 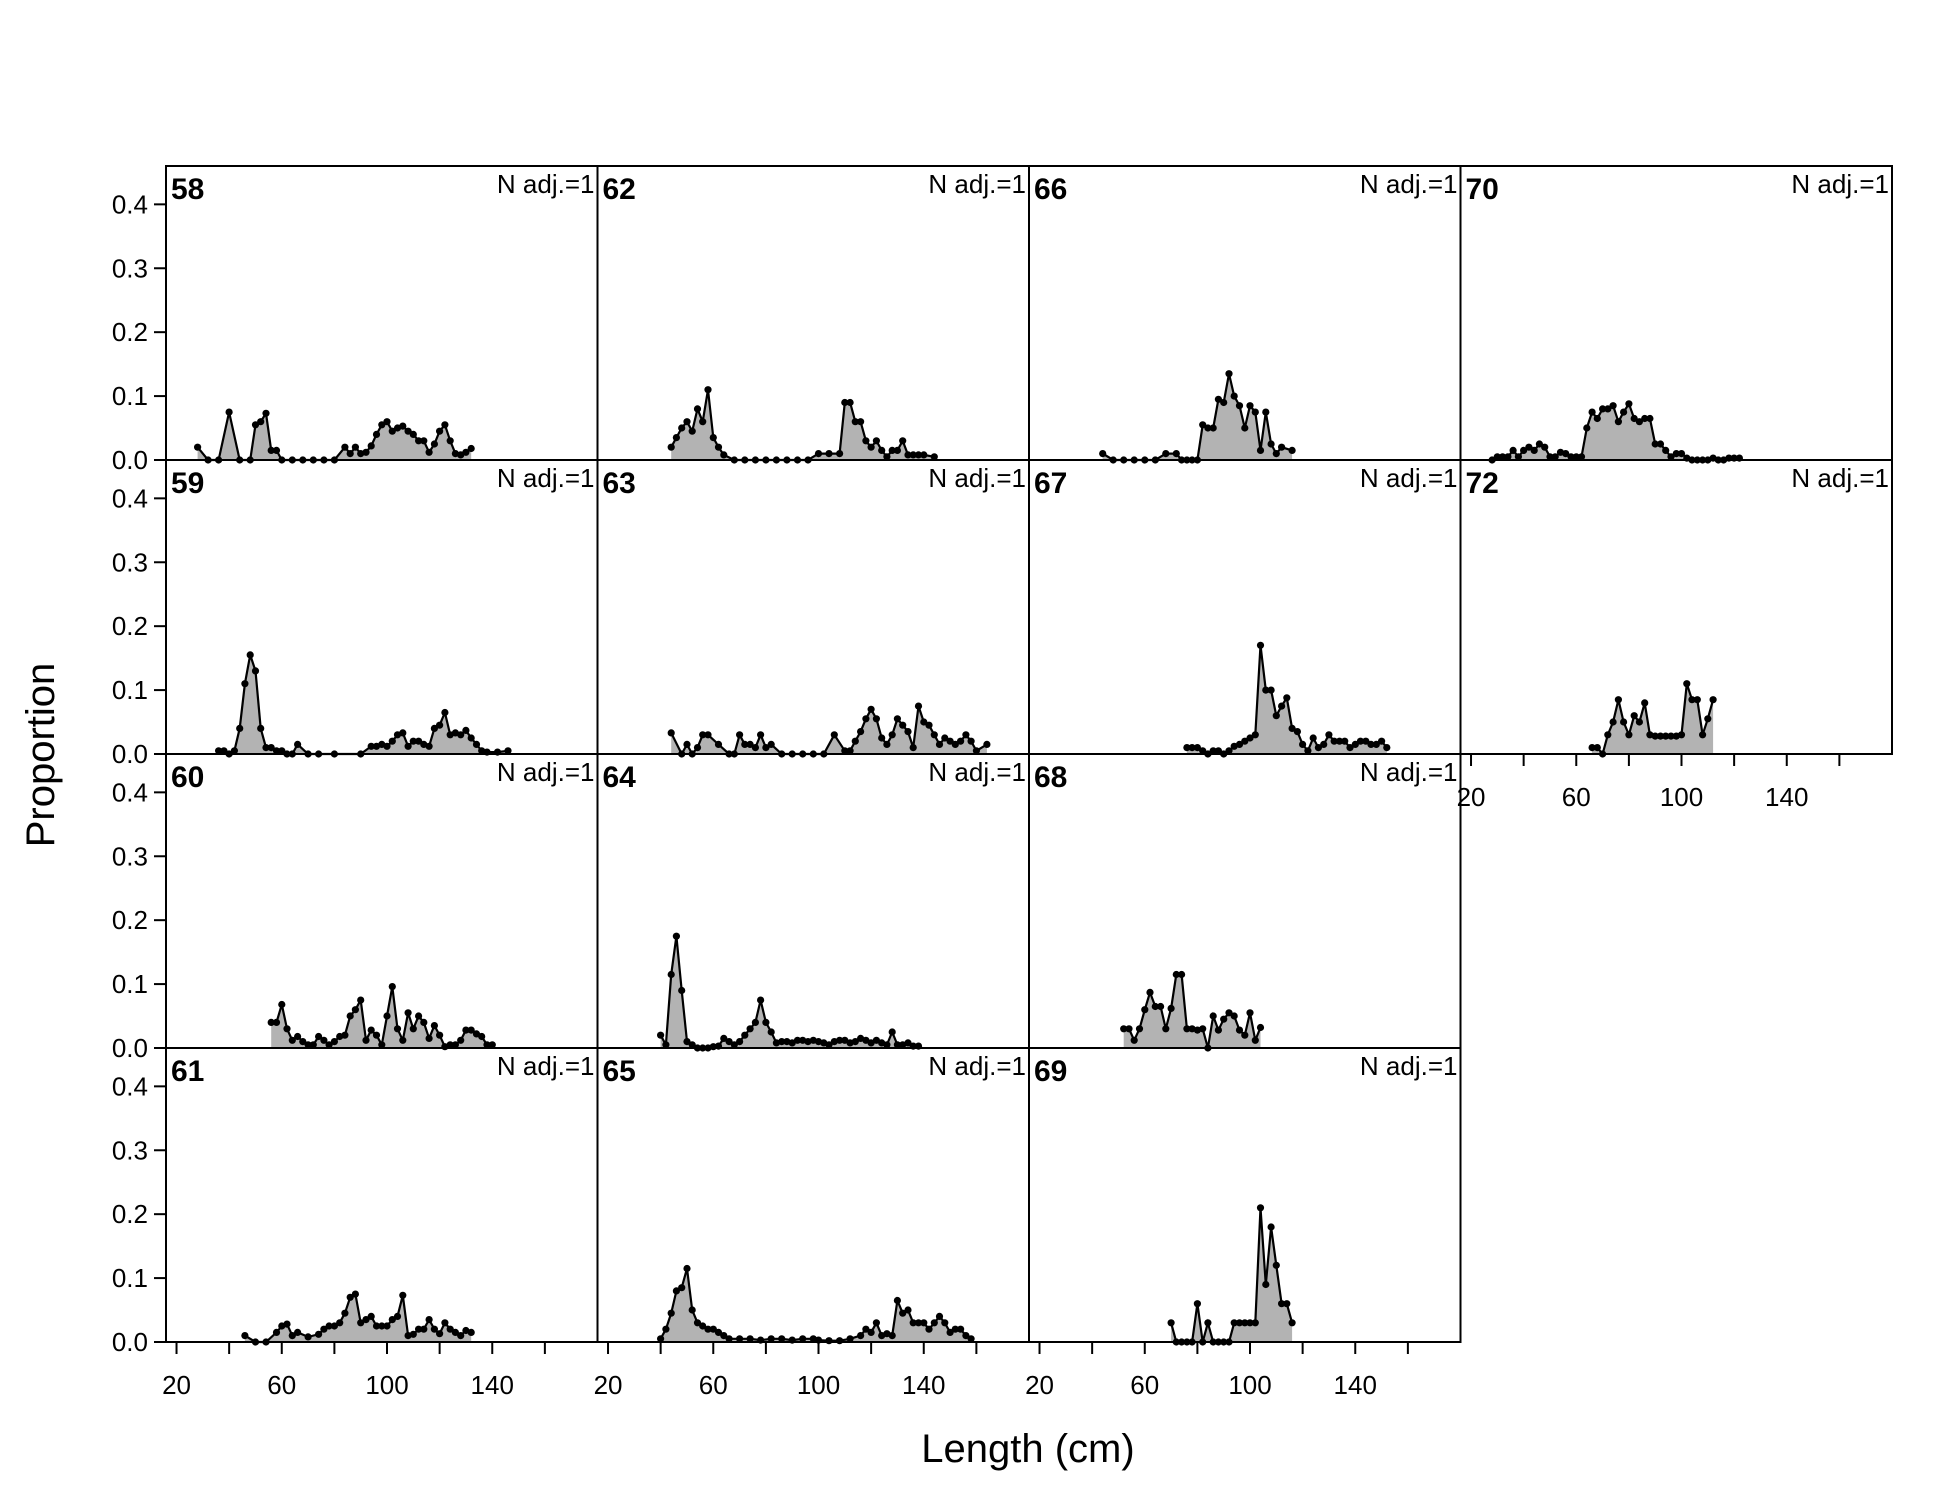 I want to click on panel-70: 70 N adj.=1, so click(x=1676, y=314).